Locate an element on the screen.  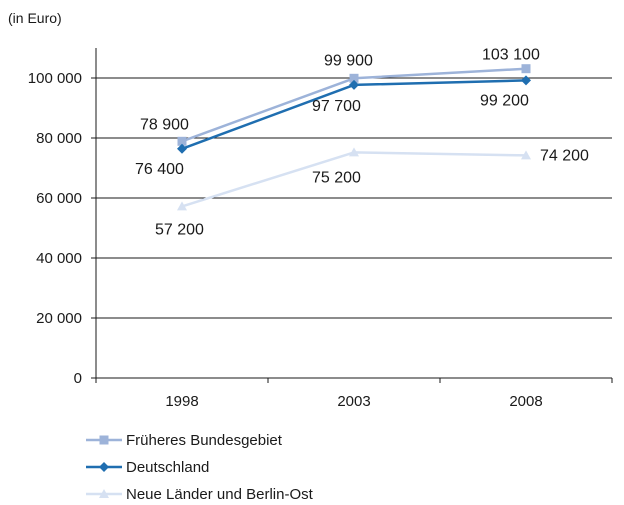
x-tick-label: 2008 is located at coordinates (525, 401).